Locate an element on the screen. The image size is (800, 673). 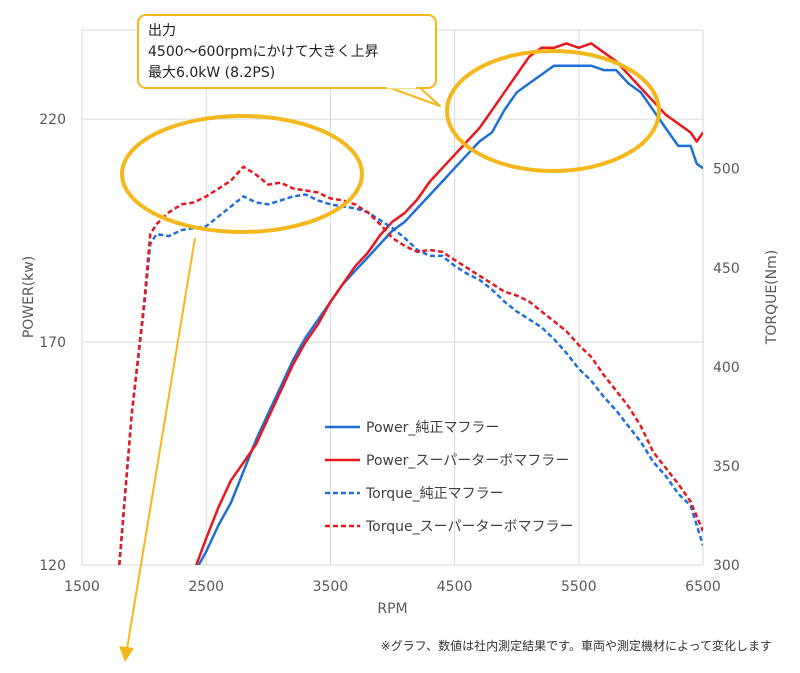
pointer-arrow-head is located at coordinates (126, 654).